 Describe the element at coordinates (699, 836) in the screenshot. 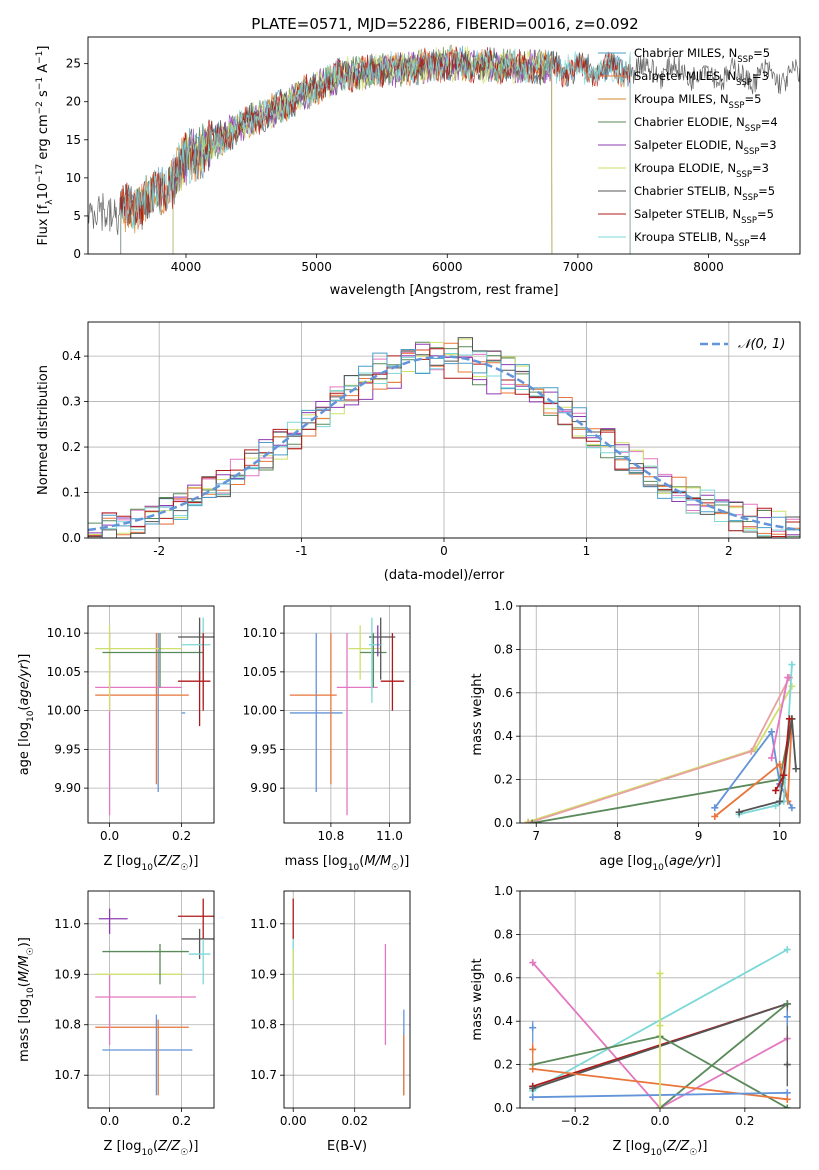

I see `x-tick-label: 9` at that location.